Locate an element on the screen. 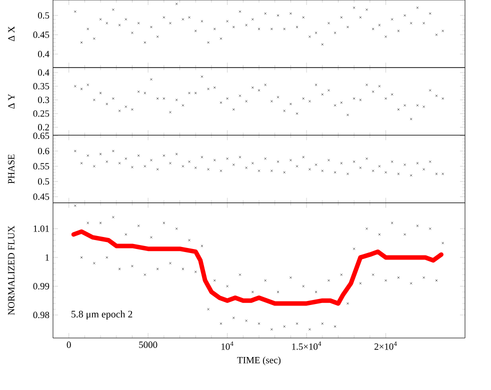  y-tick-label: 0.25 is located at coordinates (41, 113).